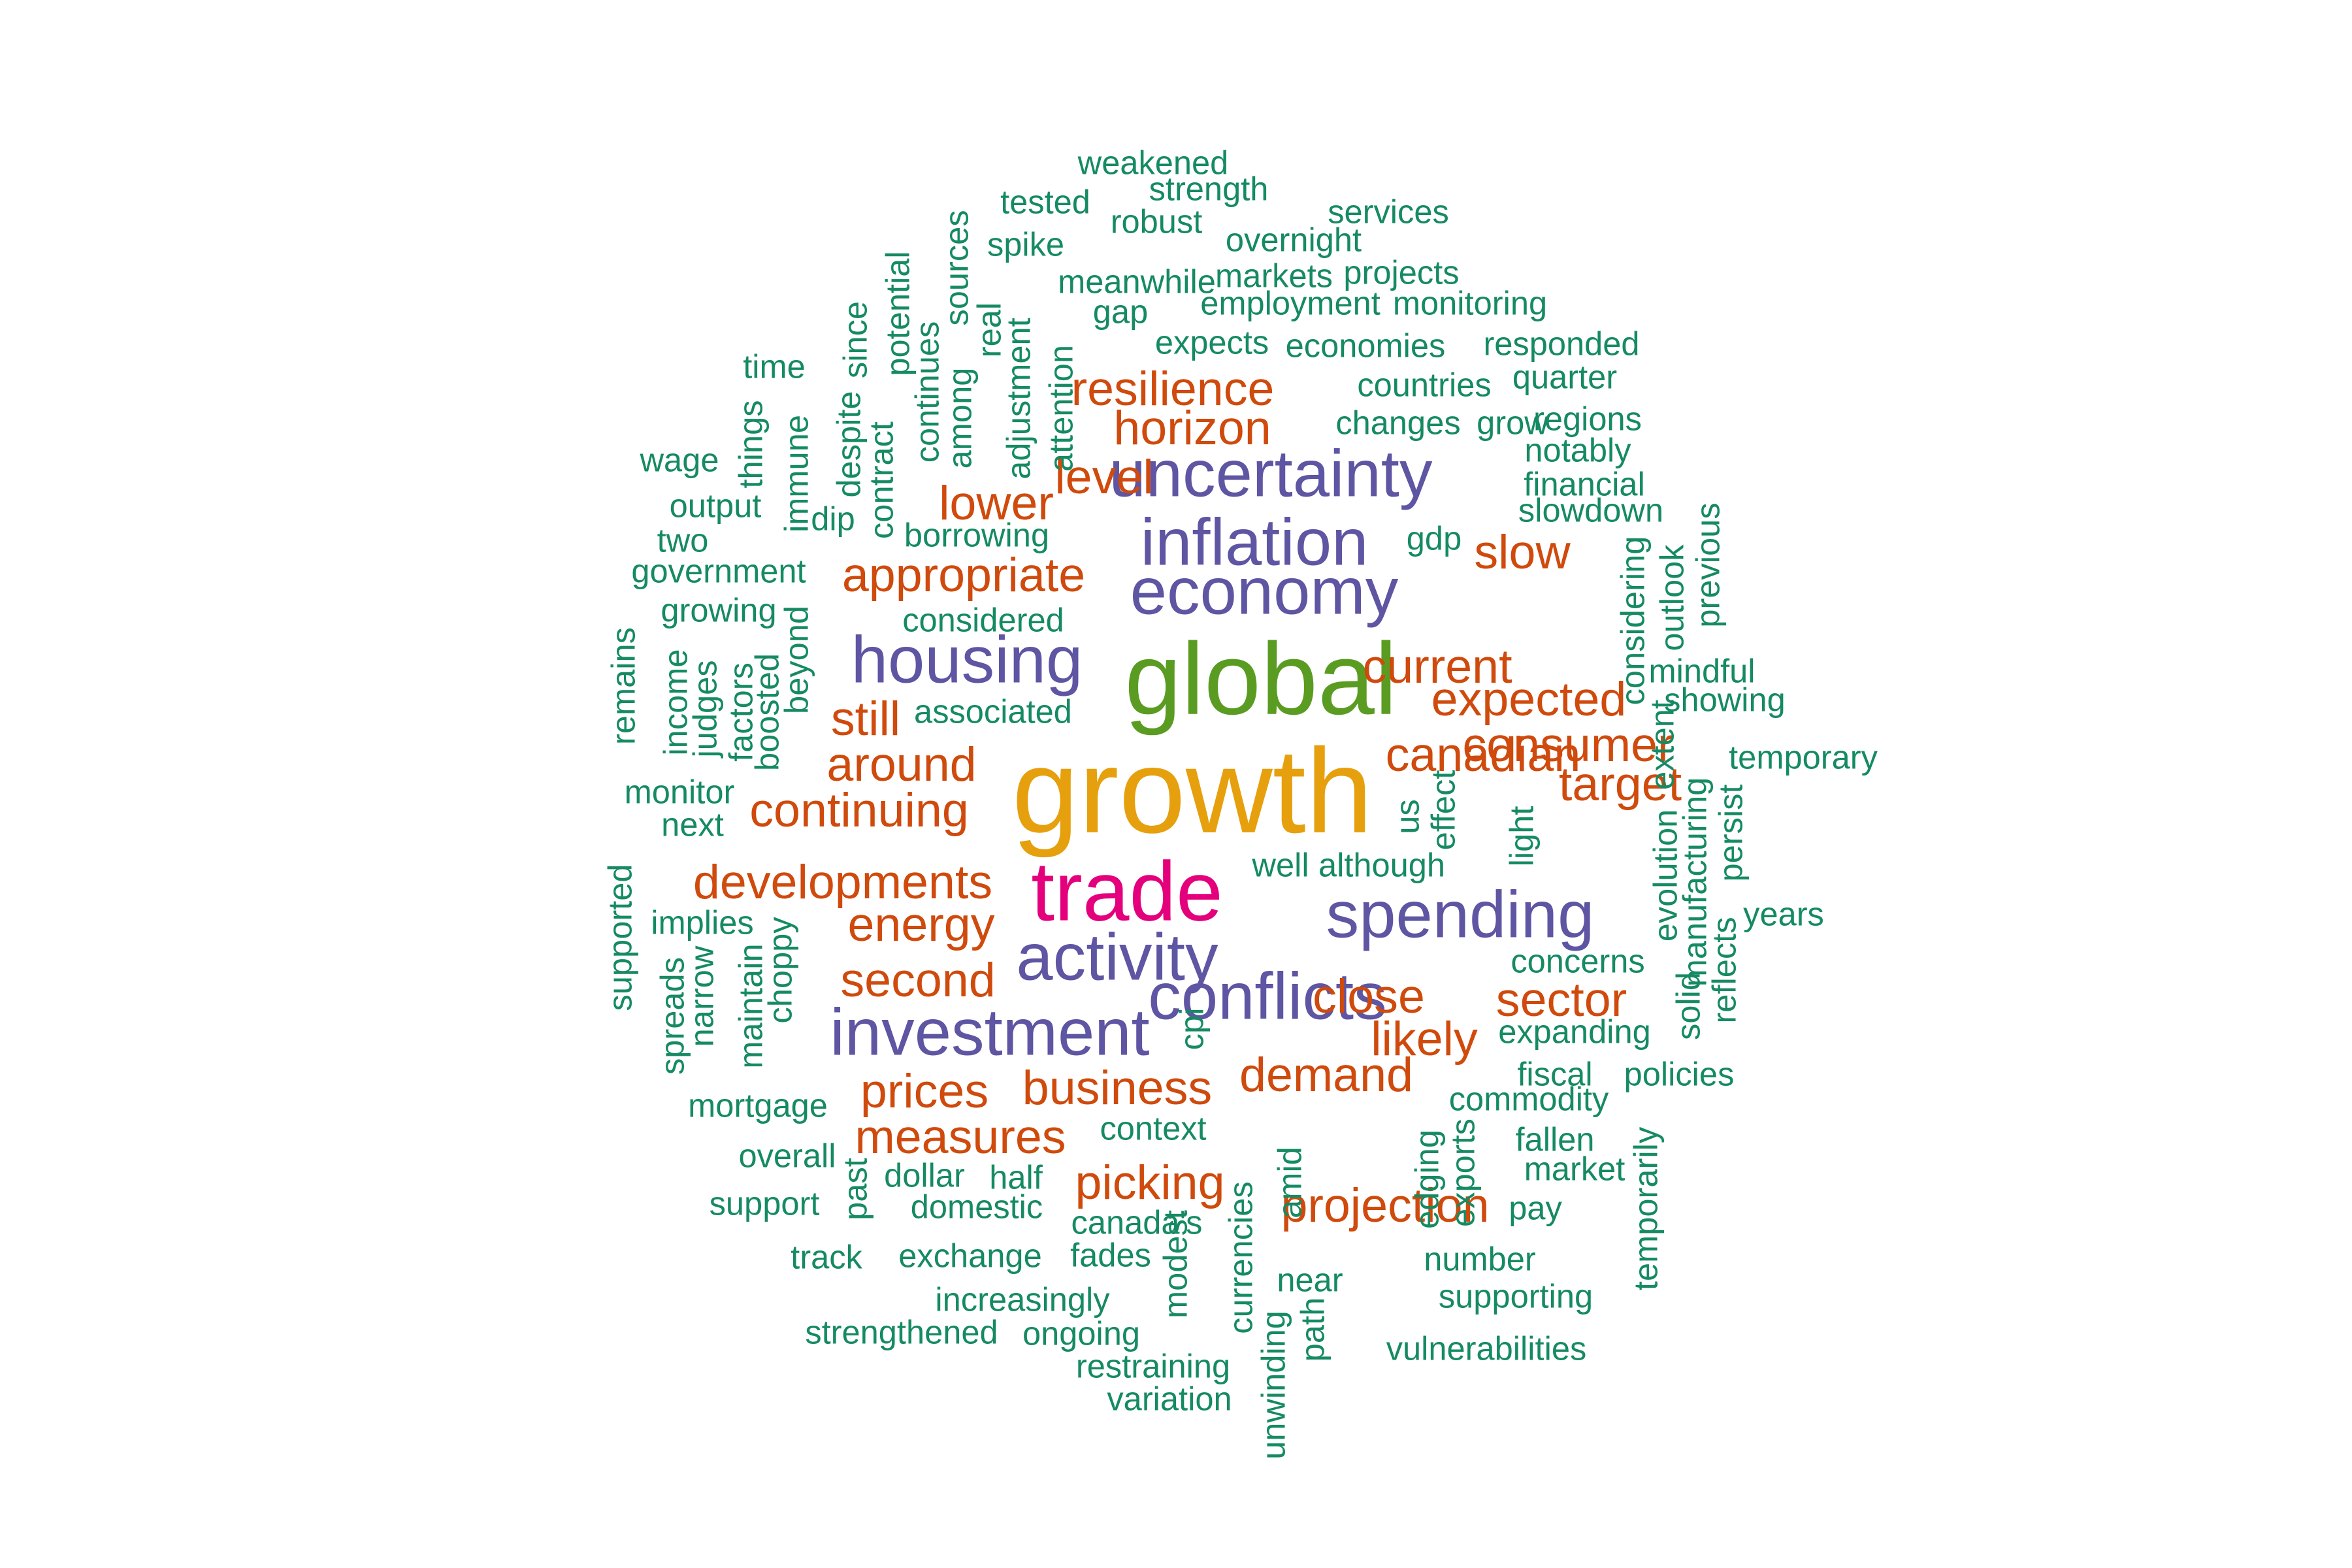 This screenshot has width=2352, height=1568. Describe the element at coordinates (1522, 552) in the screenshot. I see `word-slow: slow` at that location.